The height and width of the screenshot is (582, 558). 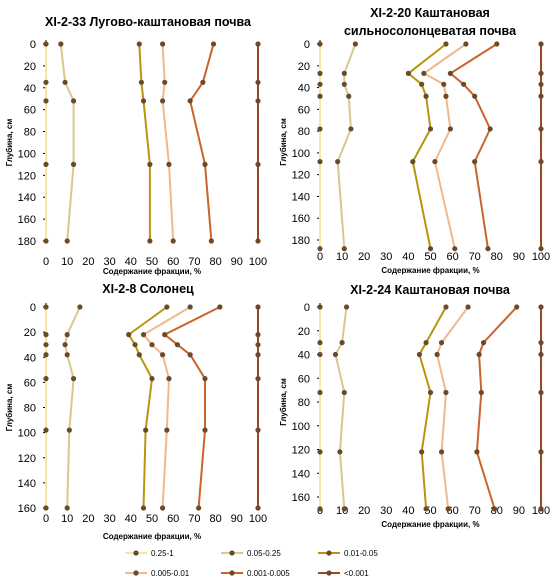 I want to click on legend-label: 0.005-0.01, so click(x=170, y=573).